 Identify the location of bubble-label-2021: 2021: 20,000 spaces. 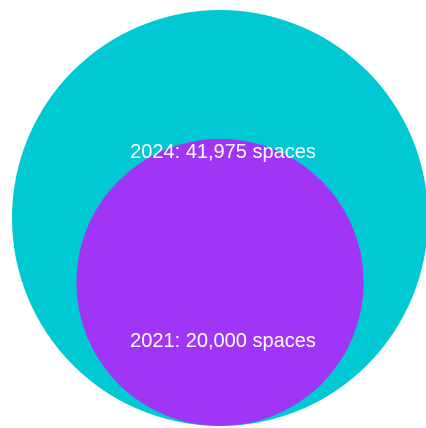
(223, 341).